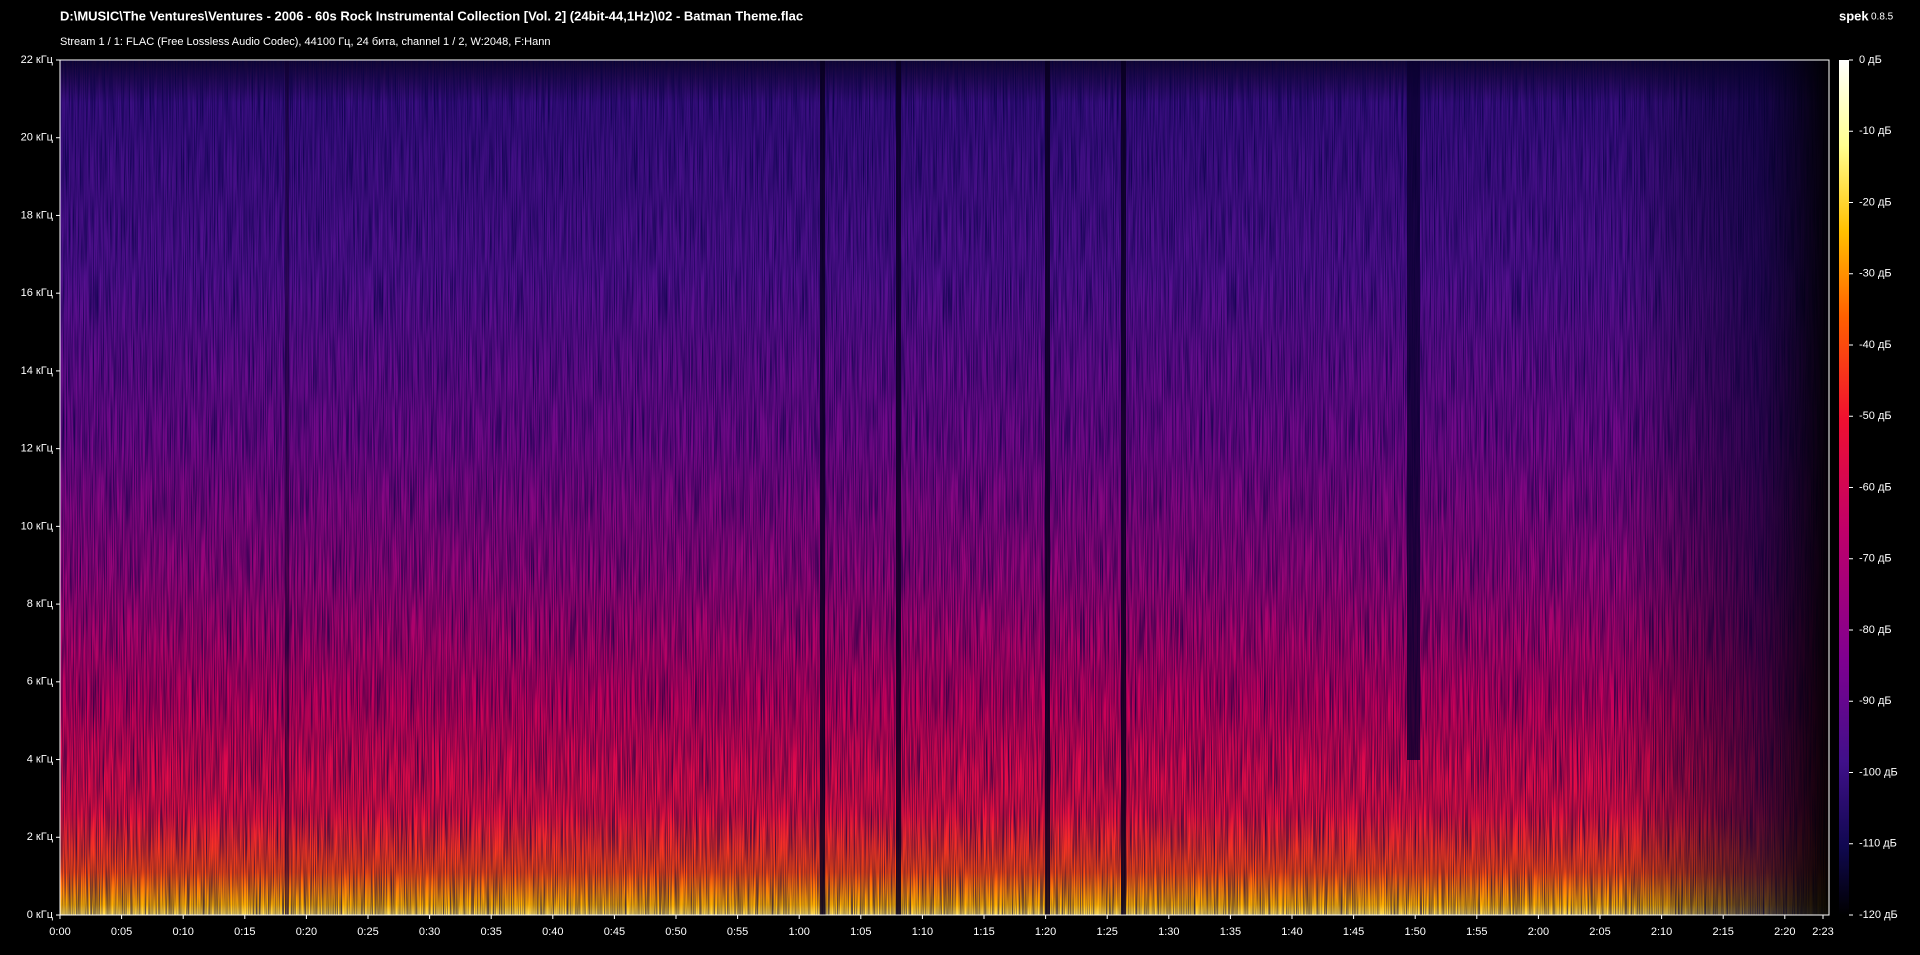 This screenshot has width=1920, height=955. I want to click on x-tick-label: 0:10, so click(182, 932).